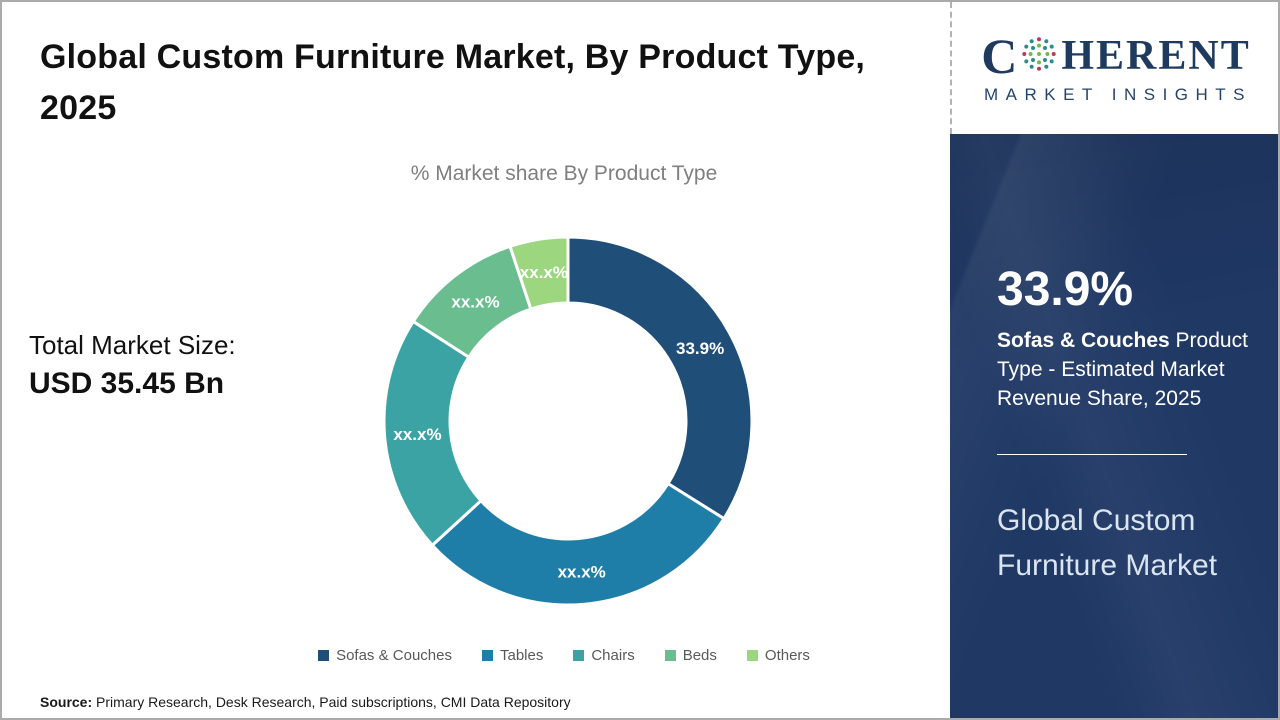  Describe the element at coordinates (660, 378) in the screenshot. I see `donut-segment-sofas-couches` at that location.